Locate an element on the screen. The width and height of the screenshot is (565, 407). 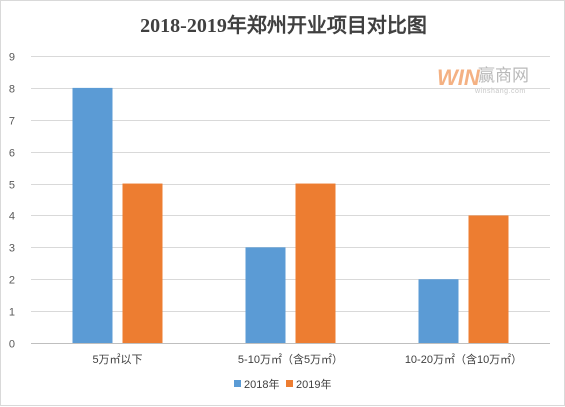
watermark-sub: winshang.com is located at coordinates (500, 91).